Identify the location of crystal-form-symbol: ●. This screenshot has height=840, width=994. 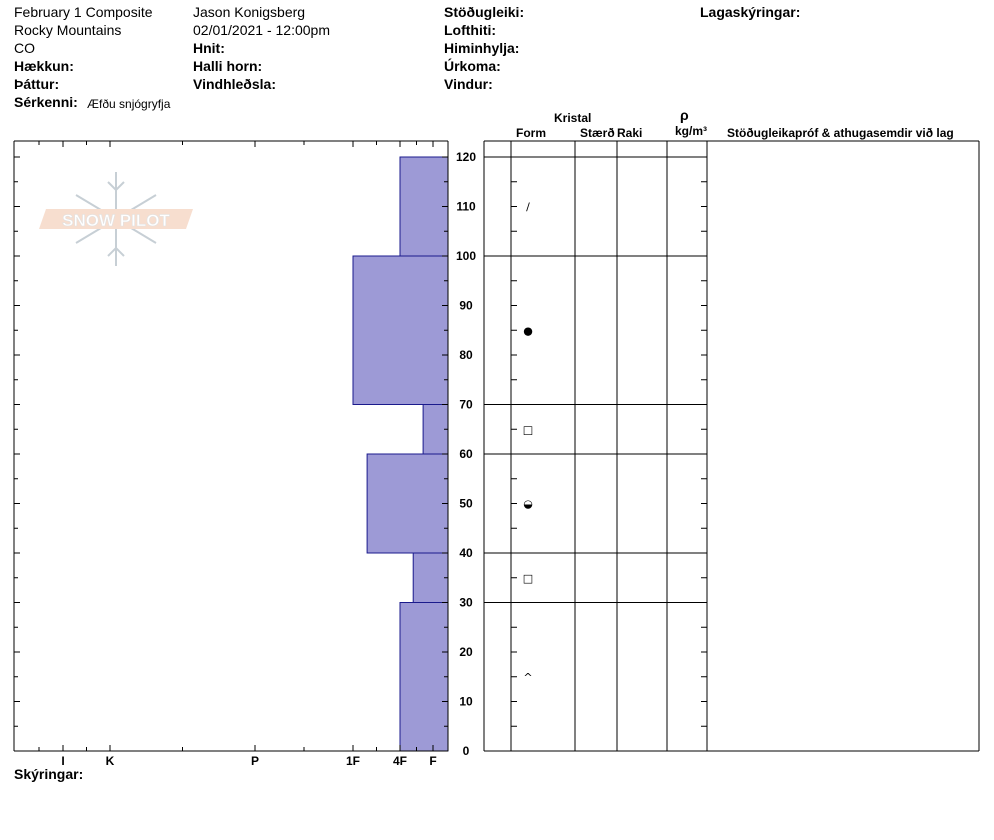
(528, 330).